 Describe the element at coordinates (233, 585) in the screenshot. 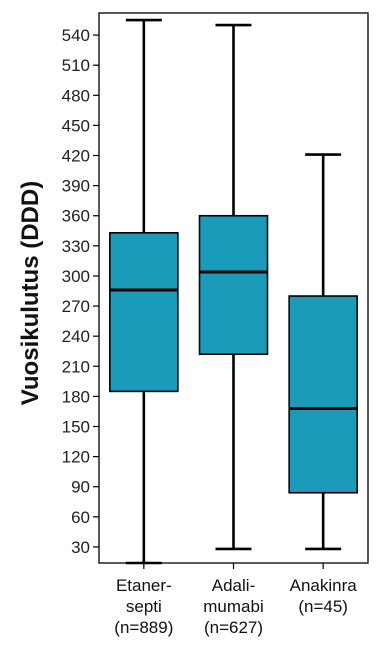

I see `x-category-label: Adali-` at that location.